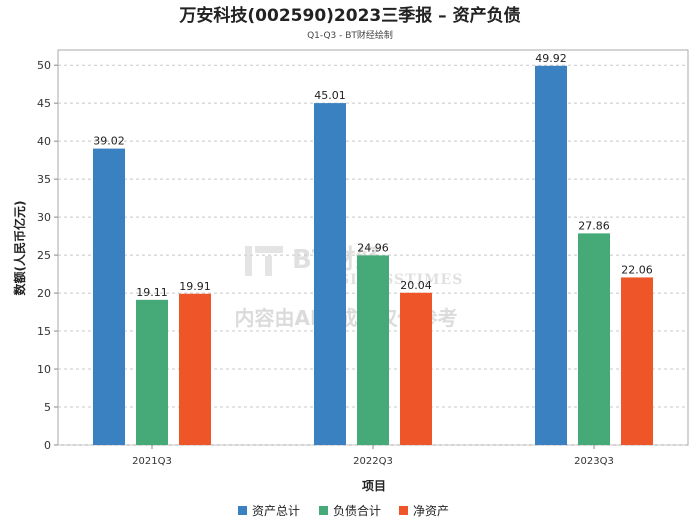 The image size is (700, 524). I want to click on data-label: 27.86, so click(594, 225).